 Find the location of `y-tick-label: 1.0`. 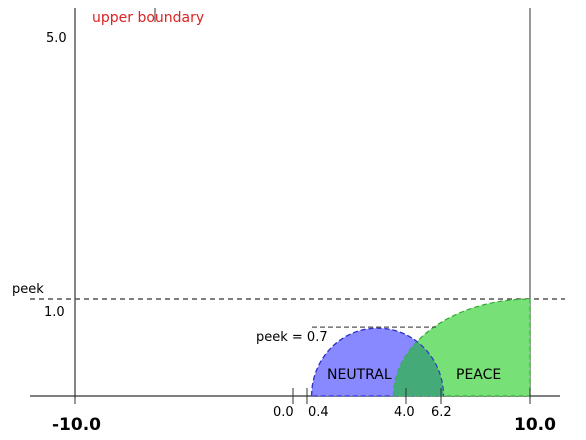

y-tick-label: 1.0 is located at coordinates (54, 312).